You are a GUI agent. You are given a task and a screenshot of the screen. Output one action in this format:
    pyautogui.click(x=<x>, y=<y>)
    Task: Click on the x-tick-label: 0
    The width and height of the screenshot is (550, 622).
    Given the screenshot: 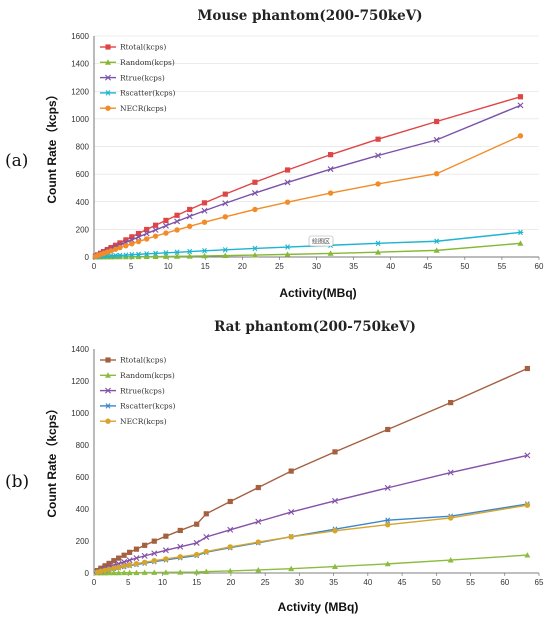 What is the action you would take?
    pyautogui.click(x=94, y=582)
    